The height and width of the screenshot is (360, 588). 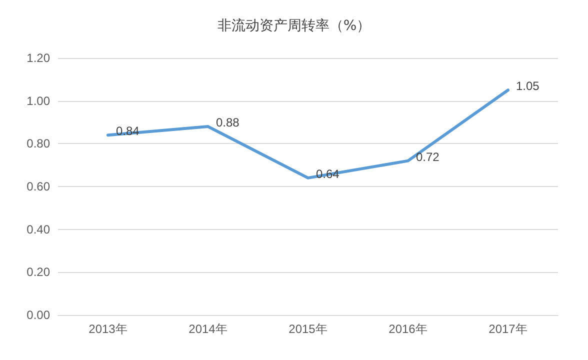 What do you see at coordinates (428, 157) in the screenshot?
I see `data-label: 0.72` at bounding box center [428, 157].